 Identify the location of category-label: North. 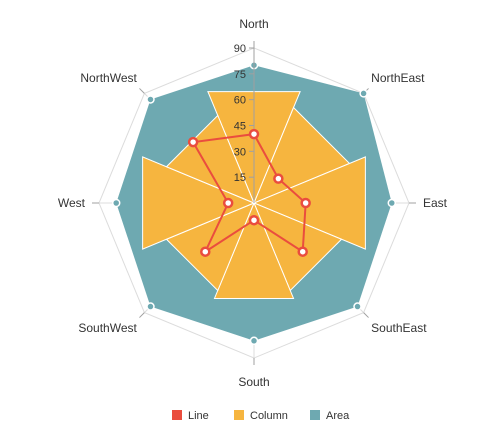
(253, 24).